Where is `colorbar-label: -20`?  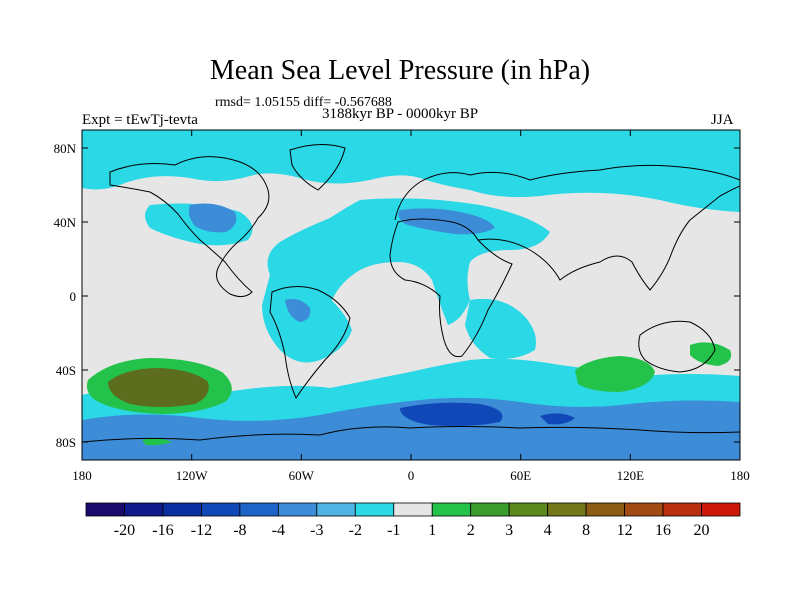 colorbar-label: -20 is located at coordinates (124, 530).